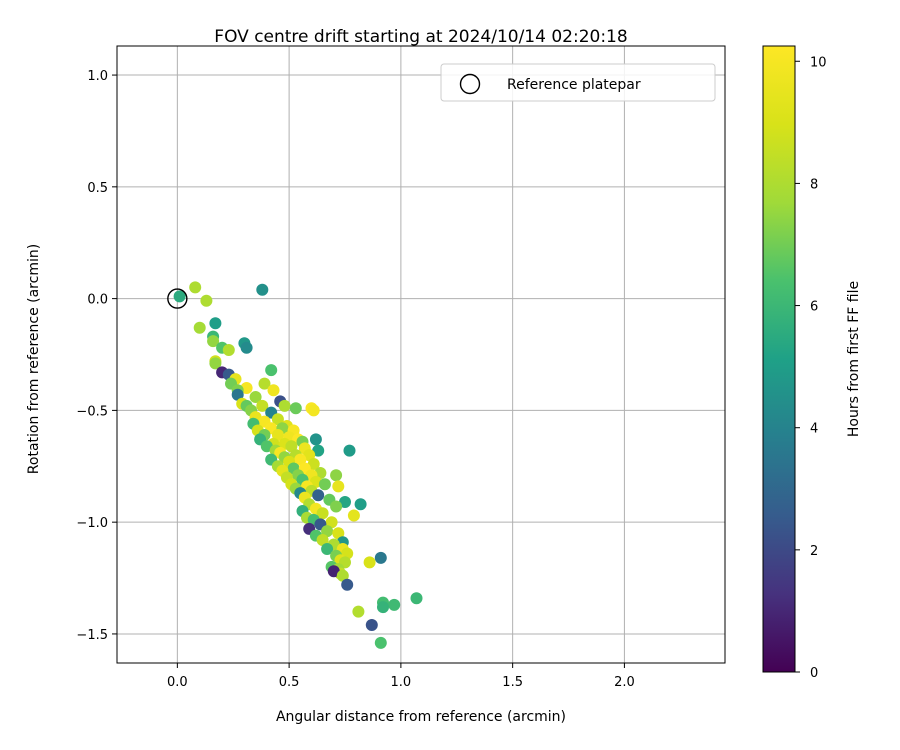 The width and height of the screenshot is (900, 750). I want to click on colorbar-label: Hours from first FF file, so click(854, 359).